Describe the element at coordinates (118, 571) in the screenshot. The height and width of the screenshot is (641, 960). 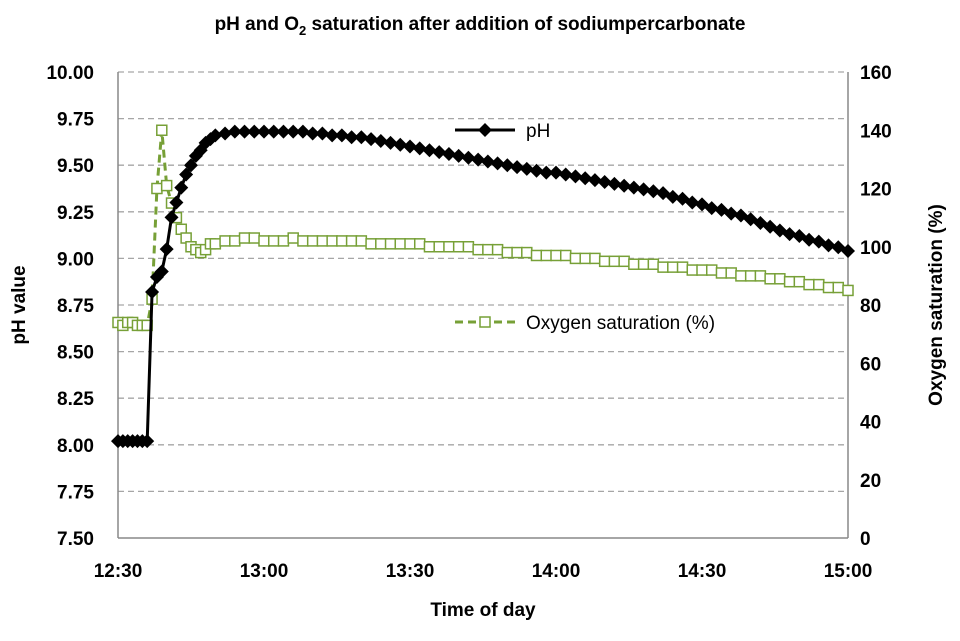
I see `x-tick-label: 12:30` at that location.